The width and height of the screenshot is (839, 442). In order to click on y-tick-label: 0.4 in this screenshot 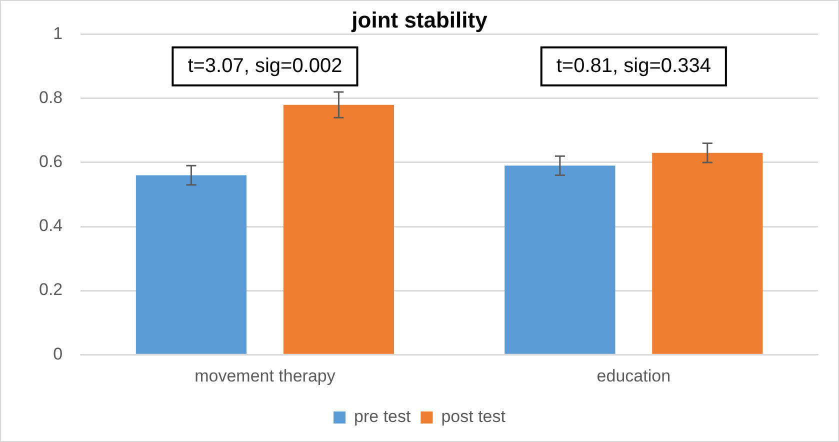, I will do `click(50, 226)`.